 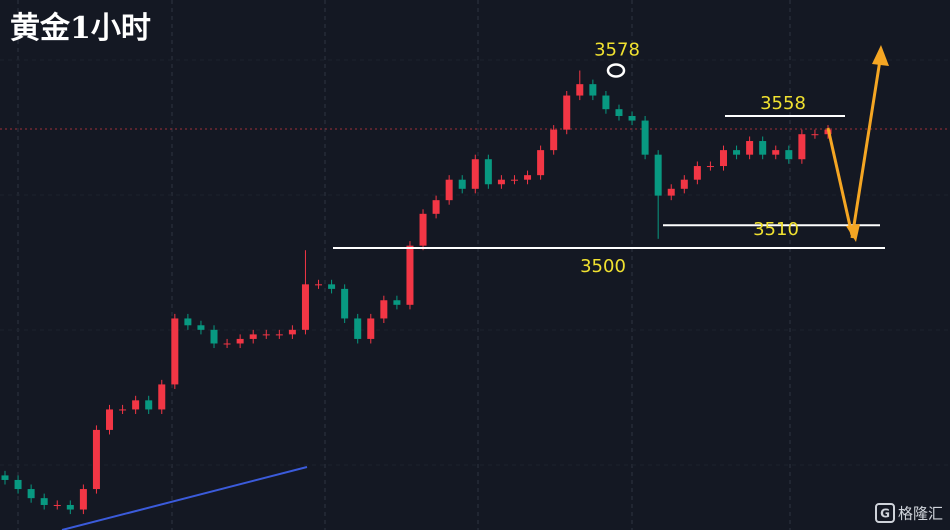 What do you see at coordinates (603, 266) in the screenshot?
I see `level-label: 3500` at bounding box center [603, 266].